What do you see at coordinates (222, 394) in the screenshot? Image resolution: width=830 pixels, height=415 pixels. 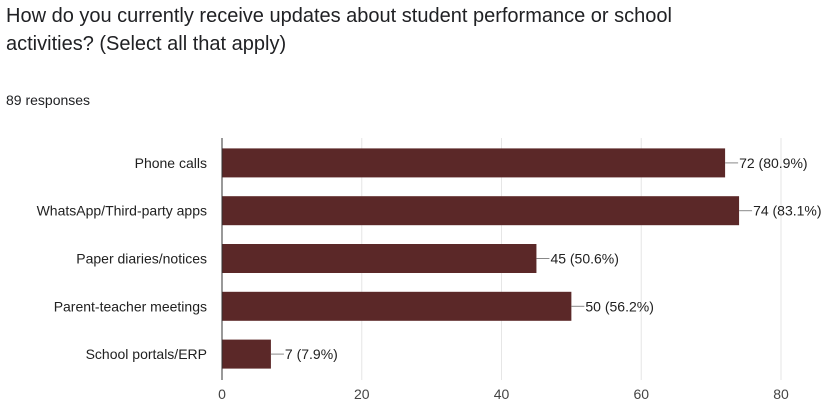 I see `x-tick-label: 0` at bounding box center [222, 394].